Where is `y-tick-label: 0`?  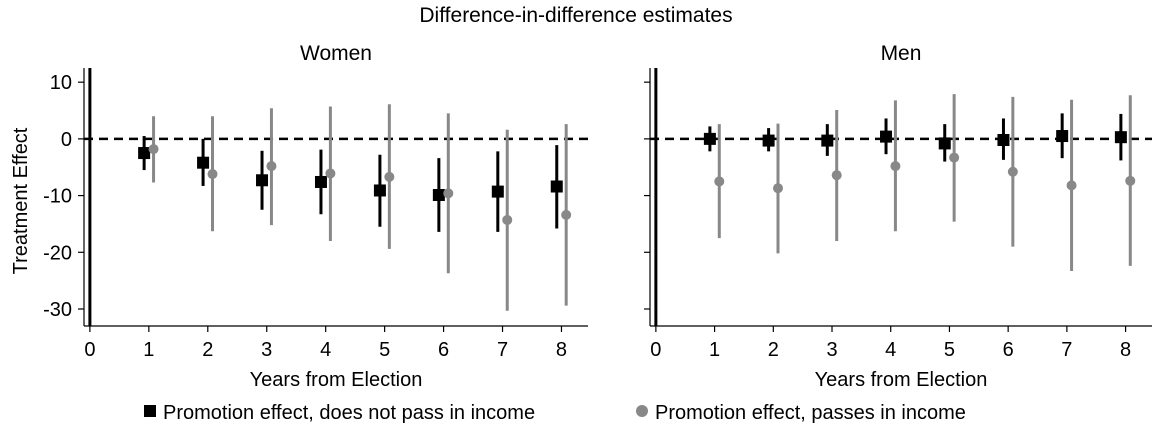
y-tick-label: 0 is located at coordinates (66, 140).